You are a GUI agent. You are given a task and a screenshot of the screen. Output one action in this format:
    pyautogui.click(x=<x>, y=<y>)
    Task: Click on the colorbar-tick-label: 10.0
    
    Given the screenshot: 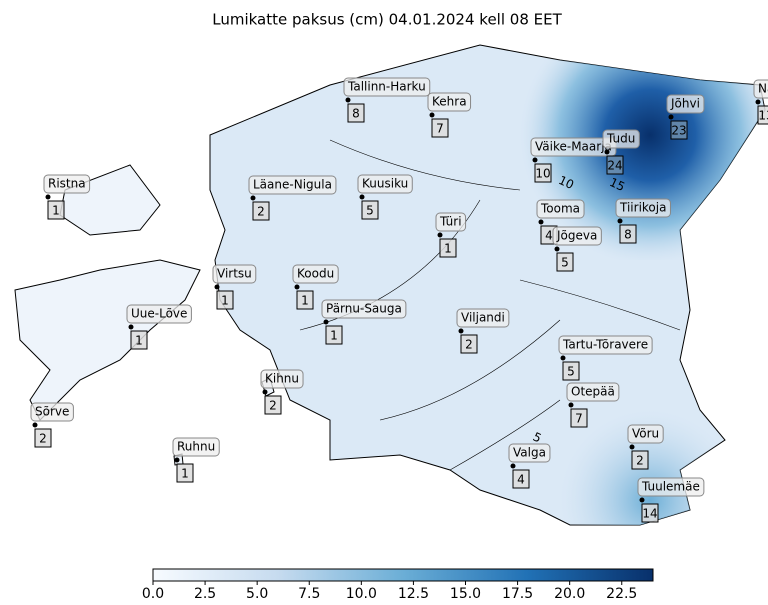 What is the action you would take?
    pyautogui.click(x=361, y=594)
    